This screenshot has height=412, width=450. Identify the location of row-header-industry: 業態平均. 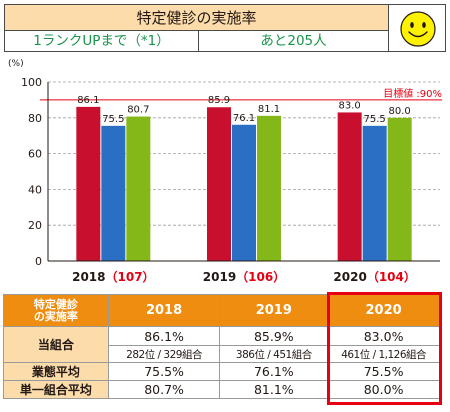
(56, 371).